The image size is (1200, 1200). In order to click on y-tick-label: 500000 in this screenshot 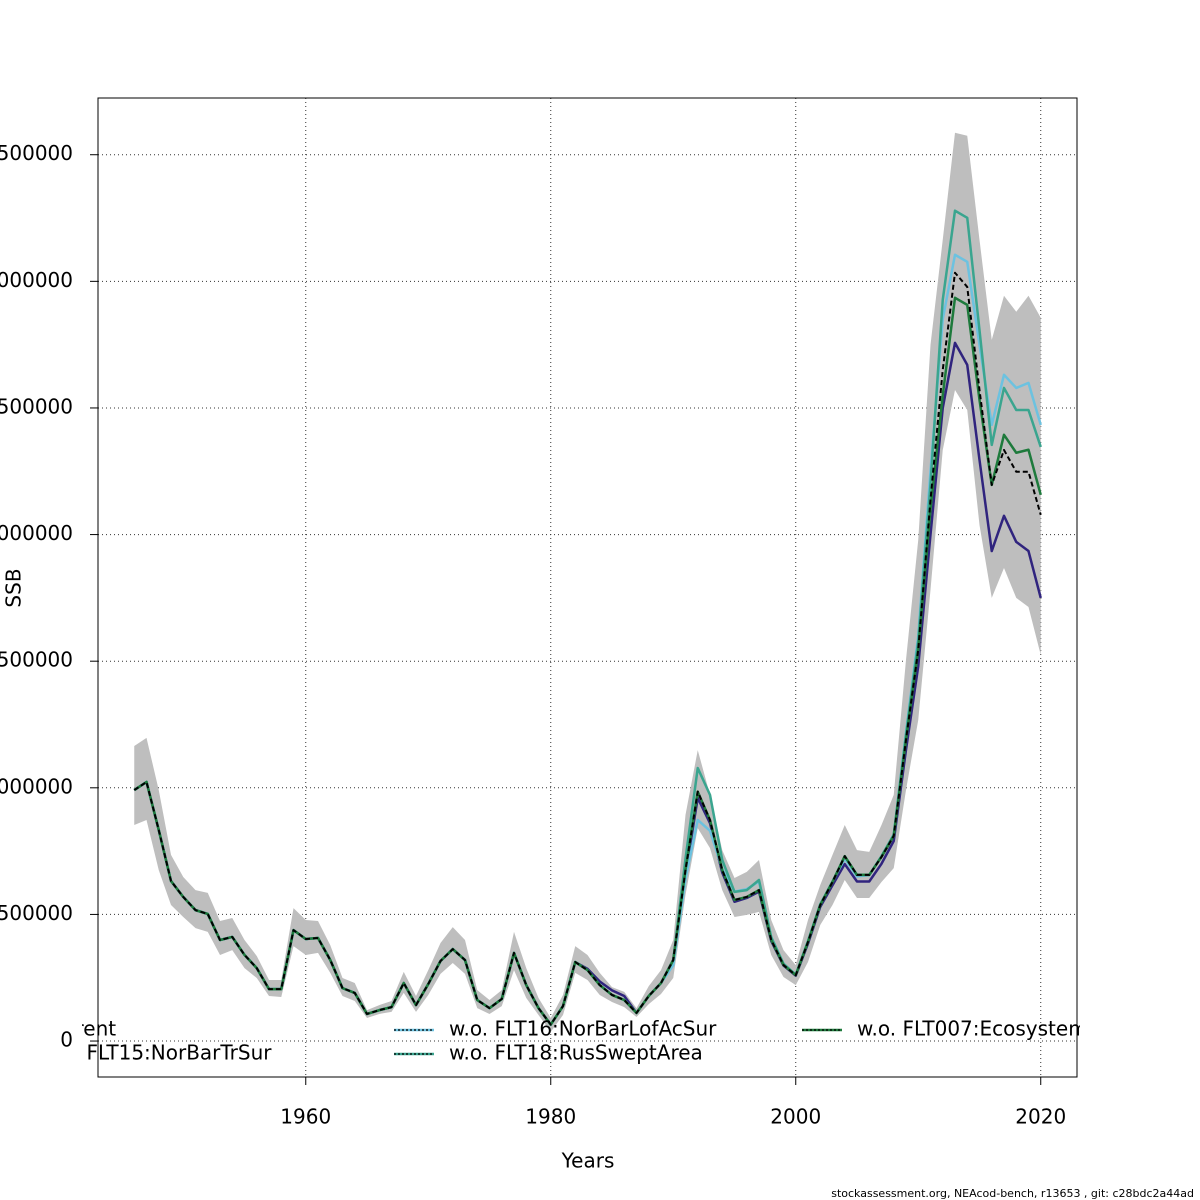, I will do `click(36, 913)`.